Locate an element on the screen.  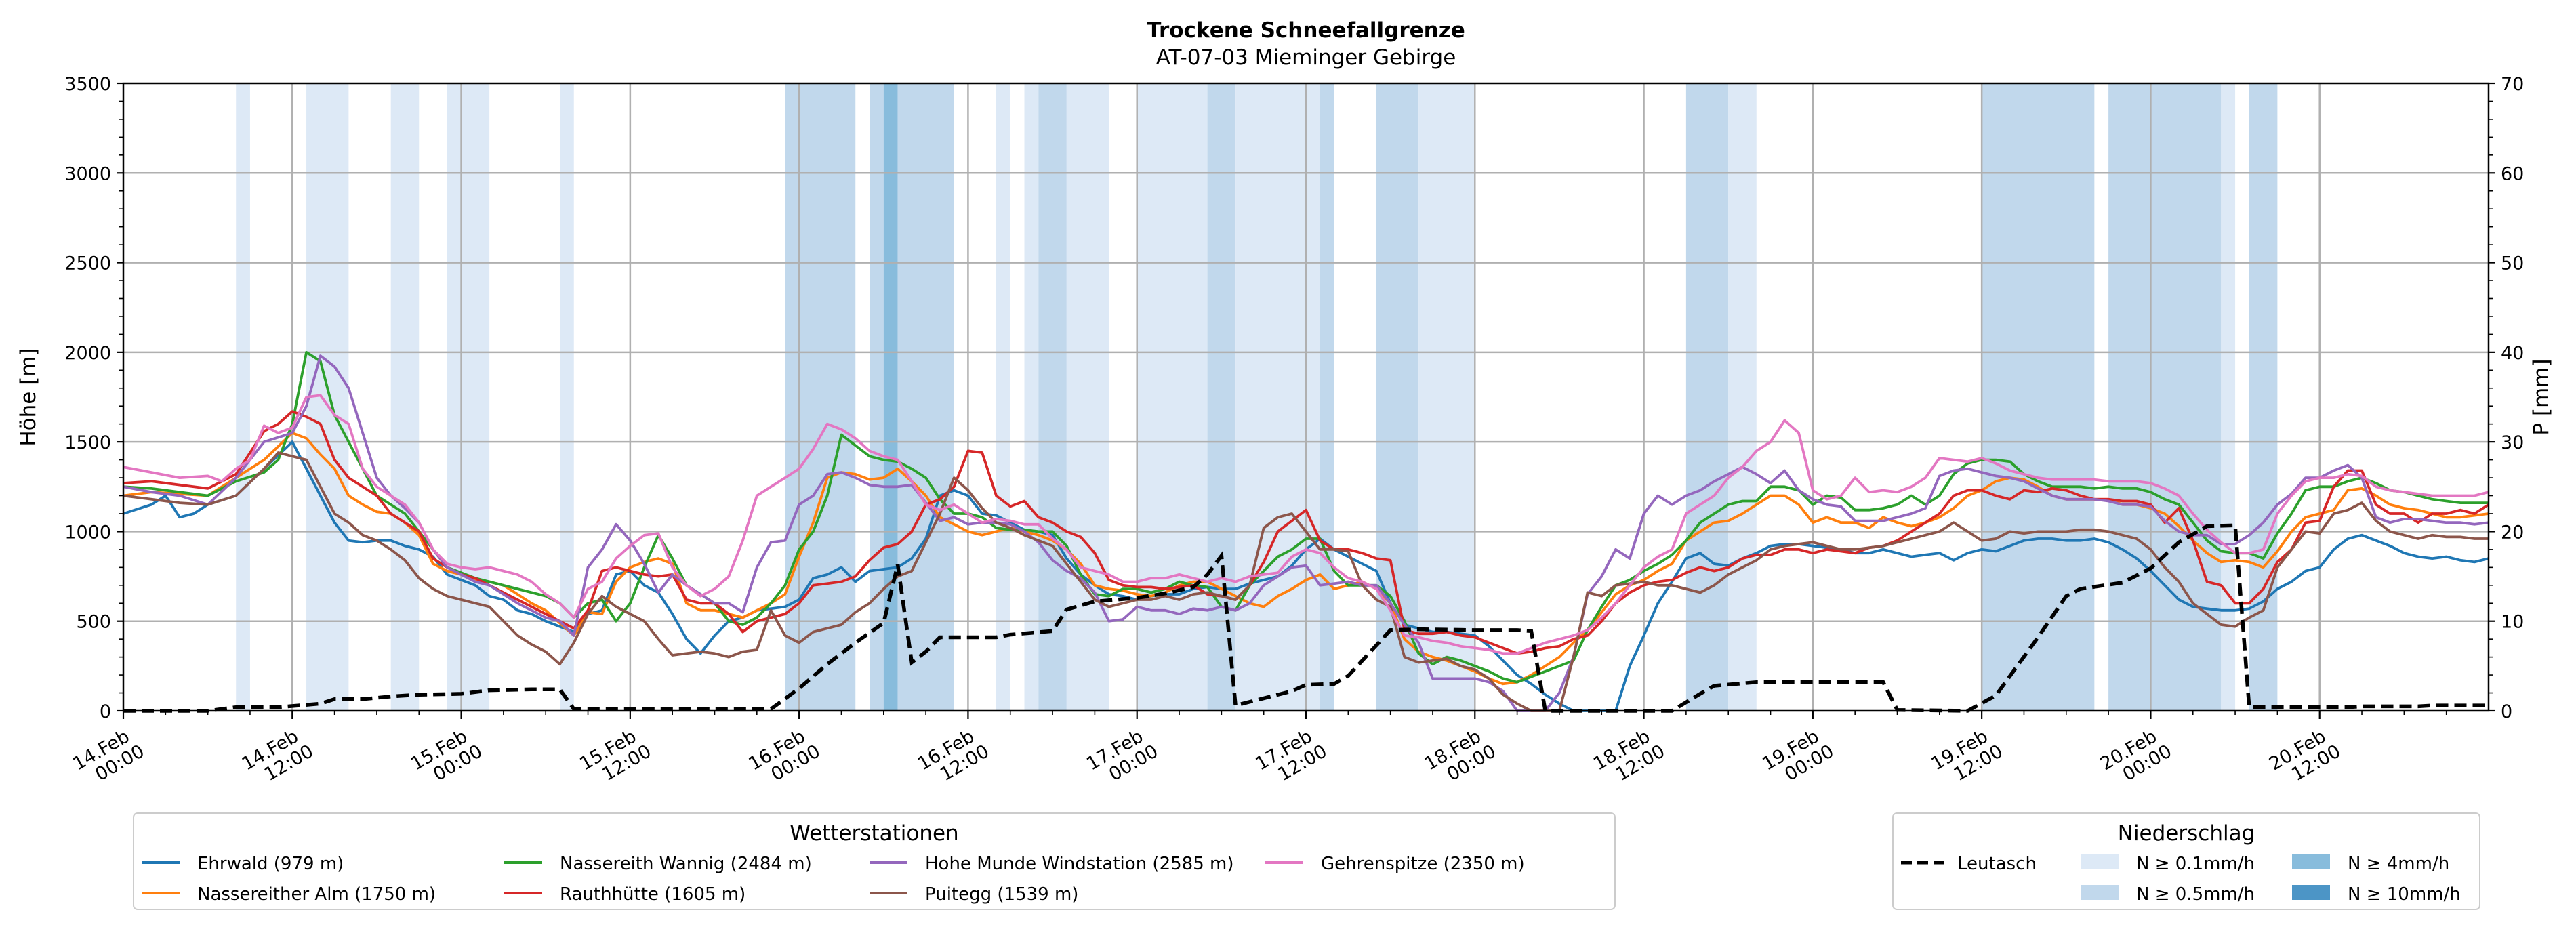
legend-precip-label-2: N ≥ 4mm/h is located at coordinates (2399, 864).